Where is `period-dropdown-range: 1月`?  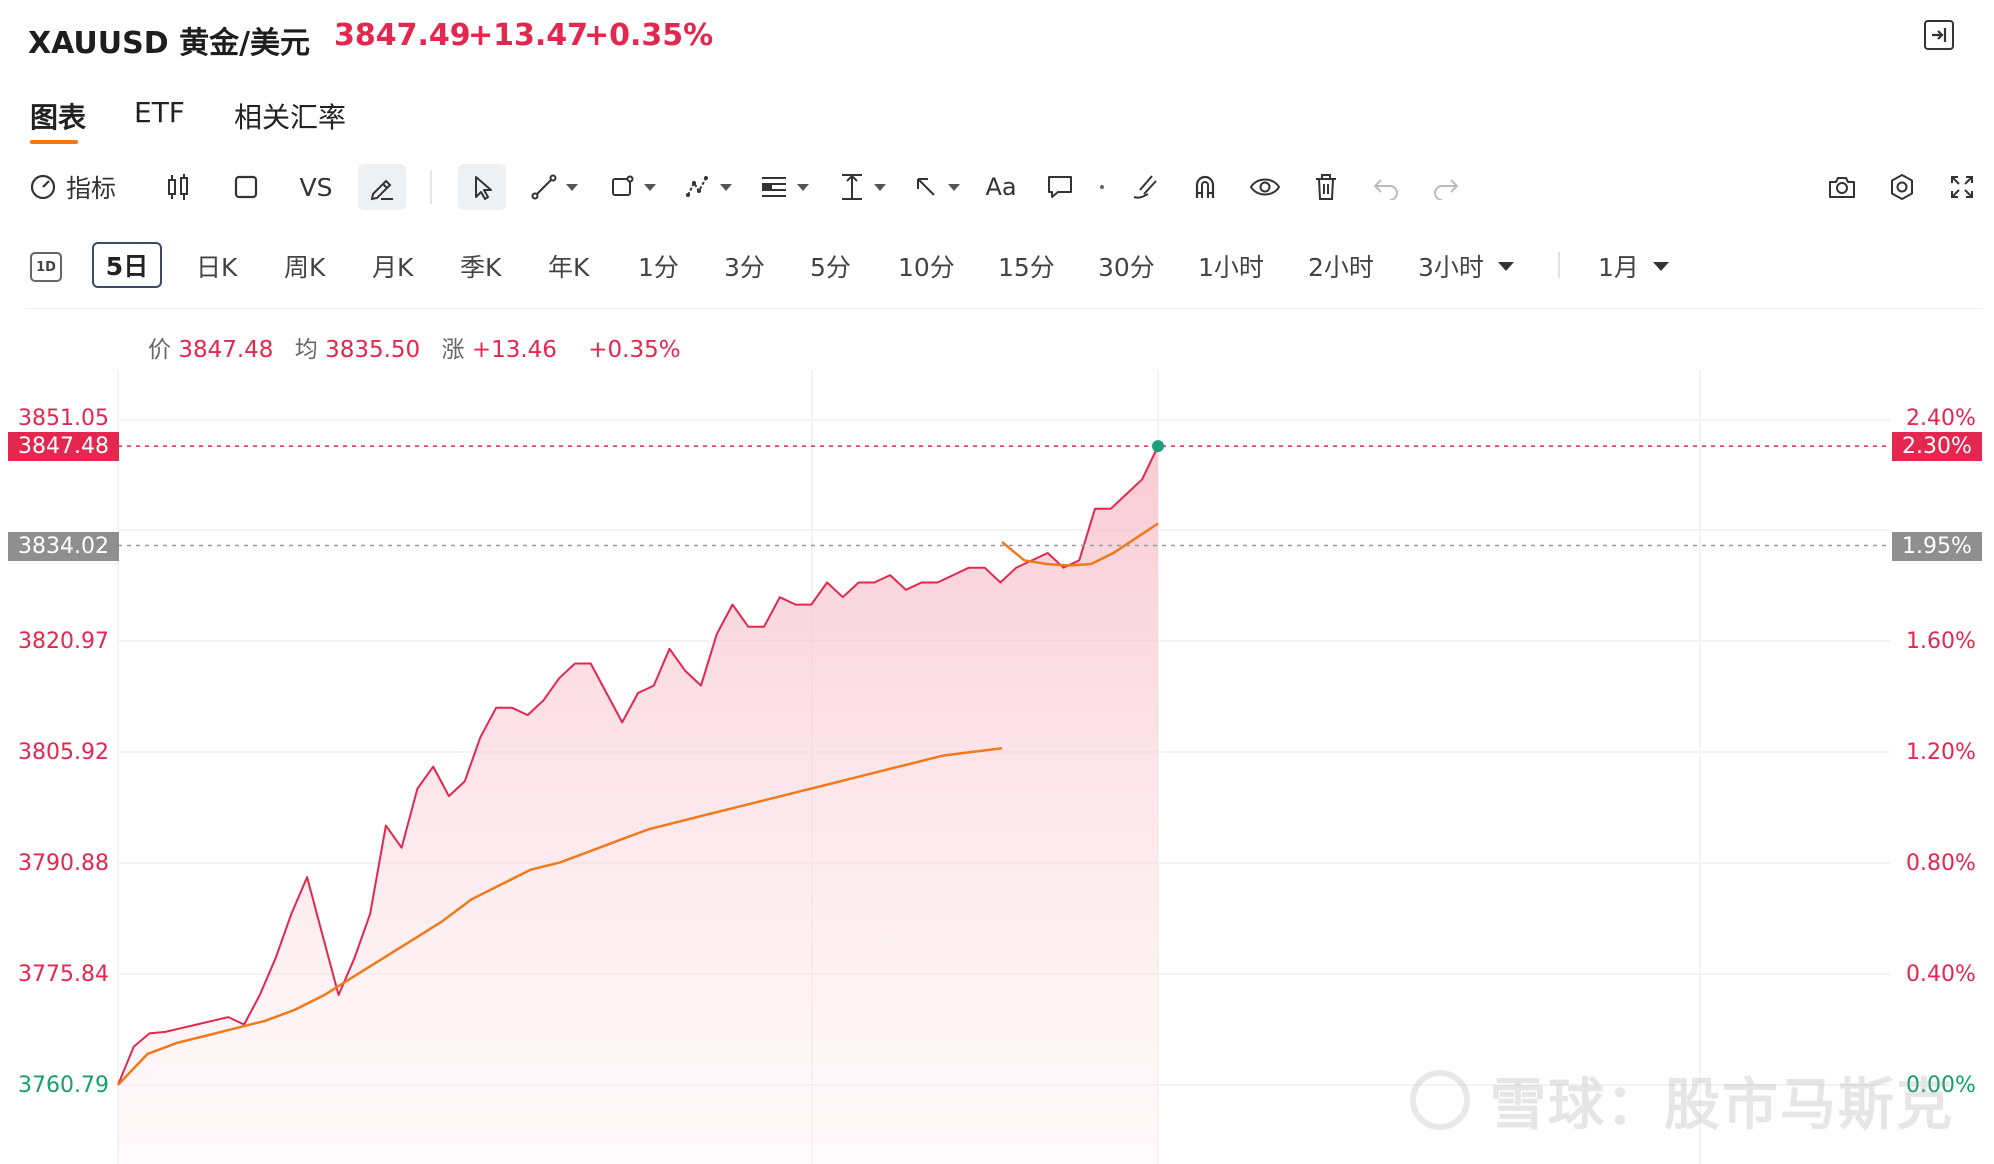
period-dropdown-range: 1月 is located at coordinates (1633, 266).